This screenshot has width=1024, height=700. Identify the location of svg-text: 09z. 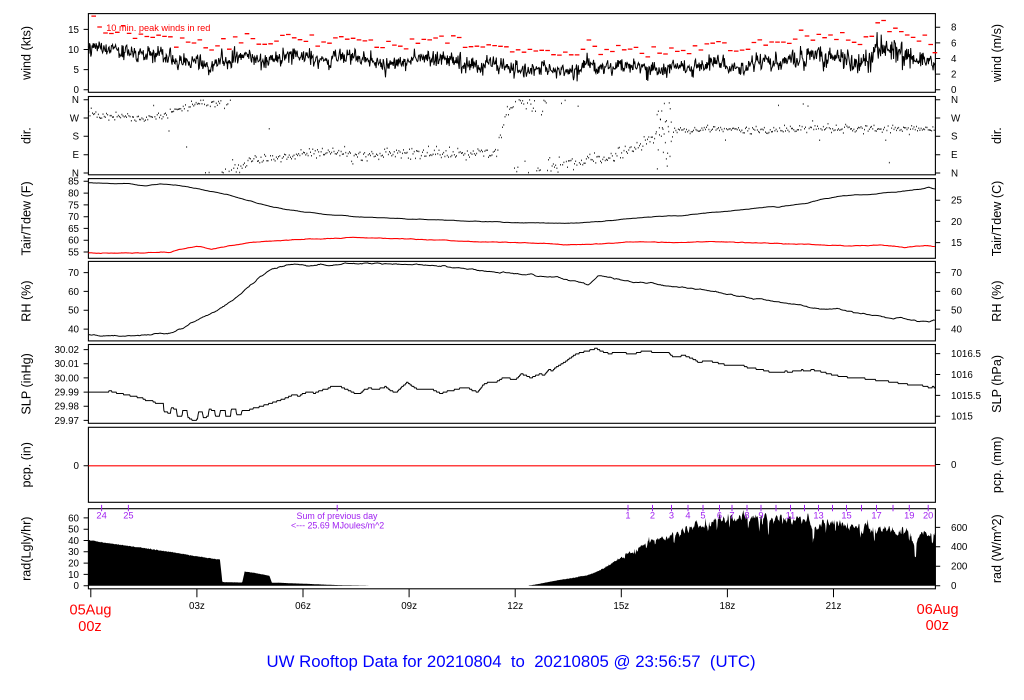
(409, 606).